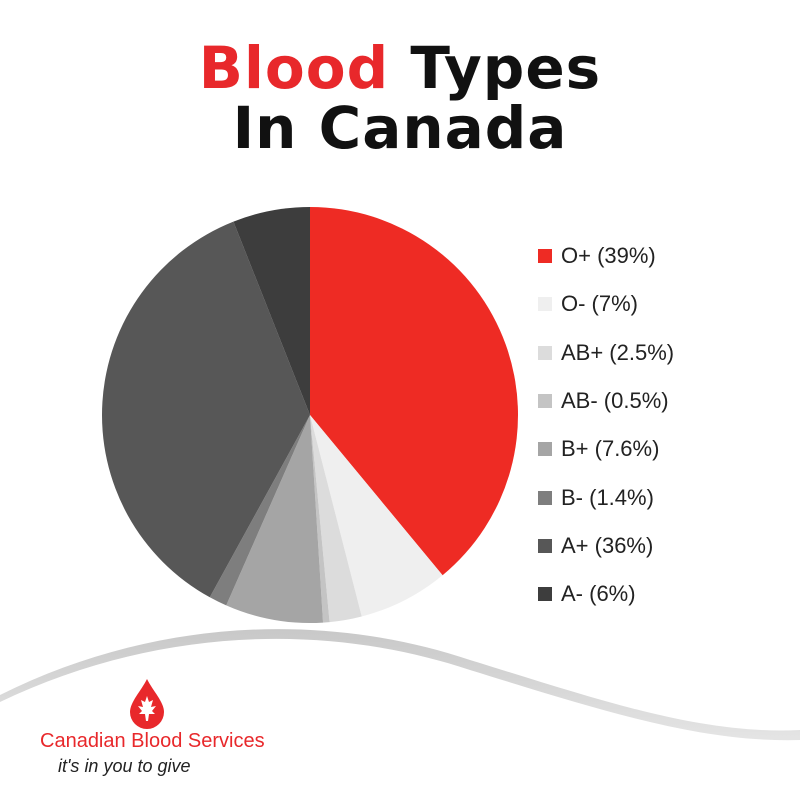  I want to click on title-word-blood: Blood, so click(294, 68).